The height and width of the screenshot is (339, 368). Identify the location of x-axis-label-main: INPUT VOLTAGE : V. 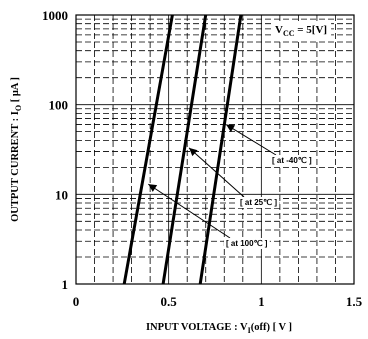
(197, 327).